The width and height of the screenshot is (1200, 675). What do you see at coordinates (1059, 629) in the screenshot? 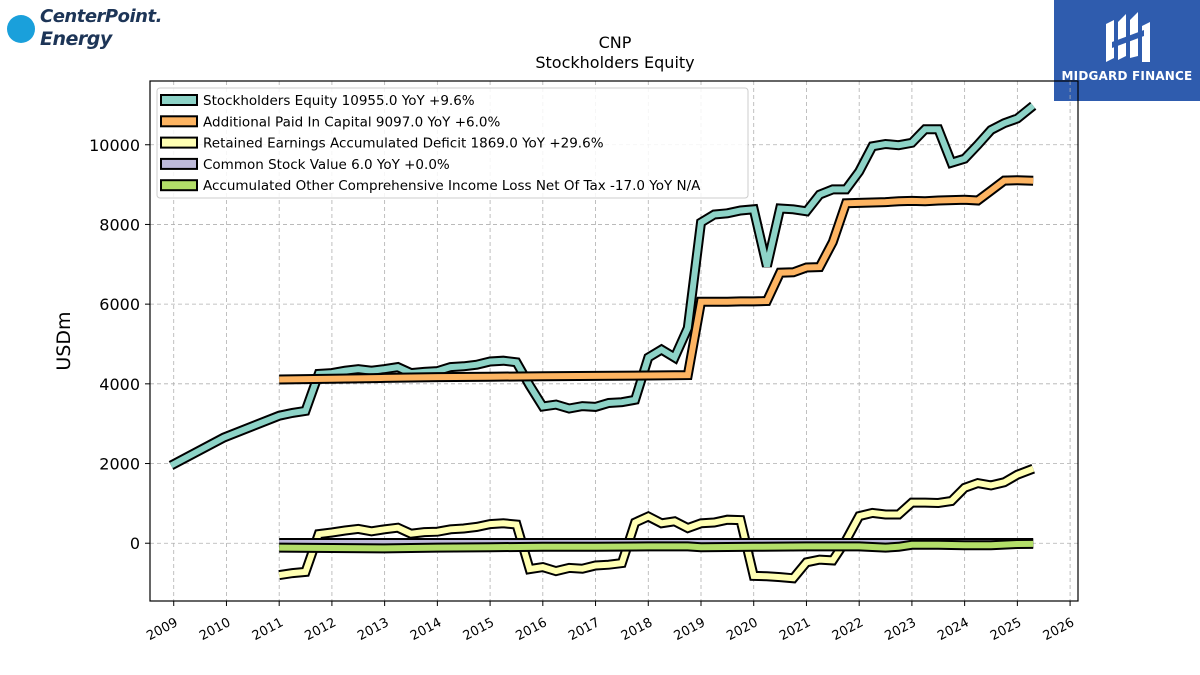
I see `x-tick-label: 2026` at bounding box center [1059, 629].